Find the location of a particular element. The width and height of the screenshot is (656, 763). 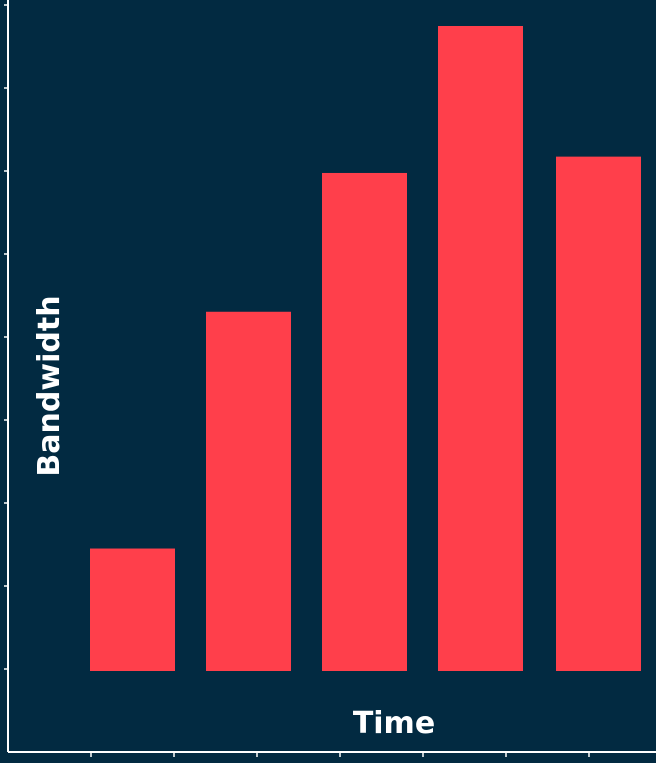

y-ticks-group is located at coordinates (6, 337).